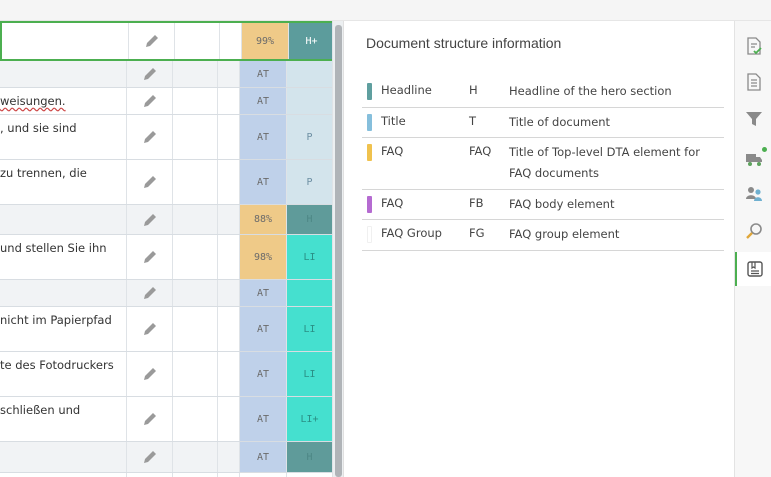  I want to click on table-row: 88% H, so click(166, 220).